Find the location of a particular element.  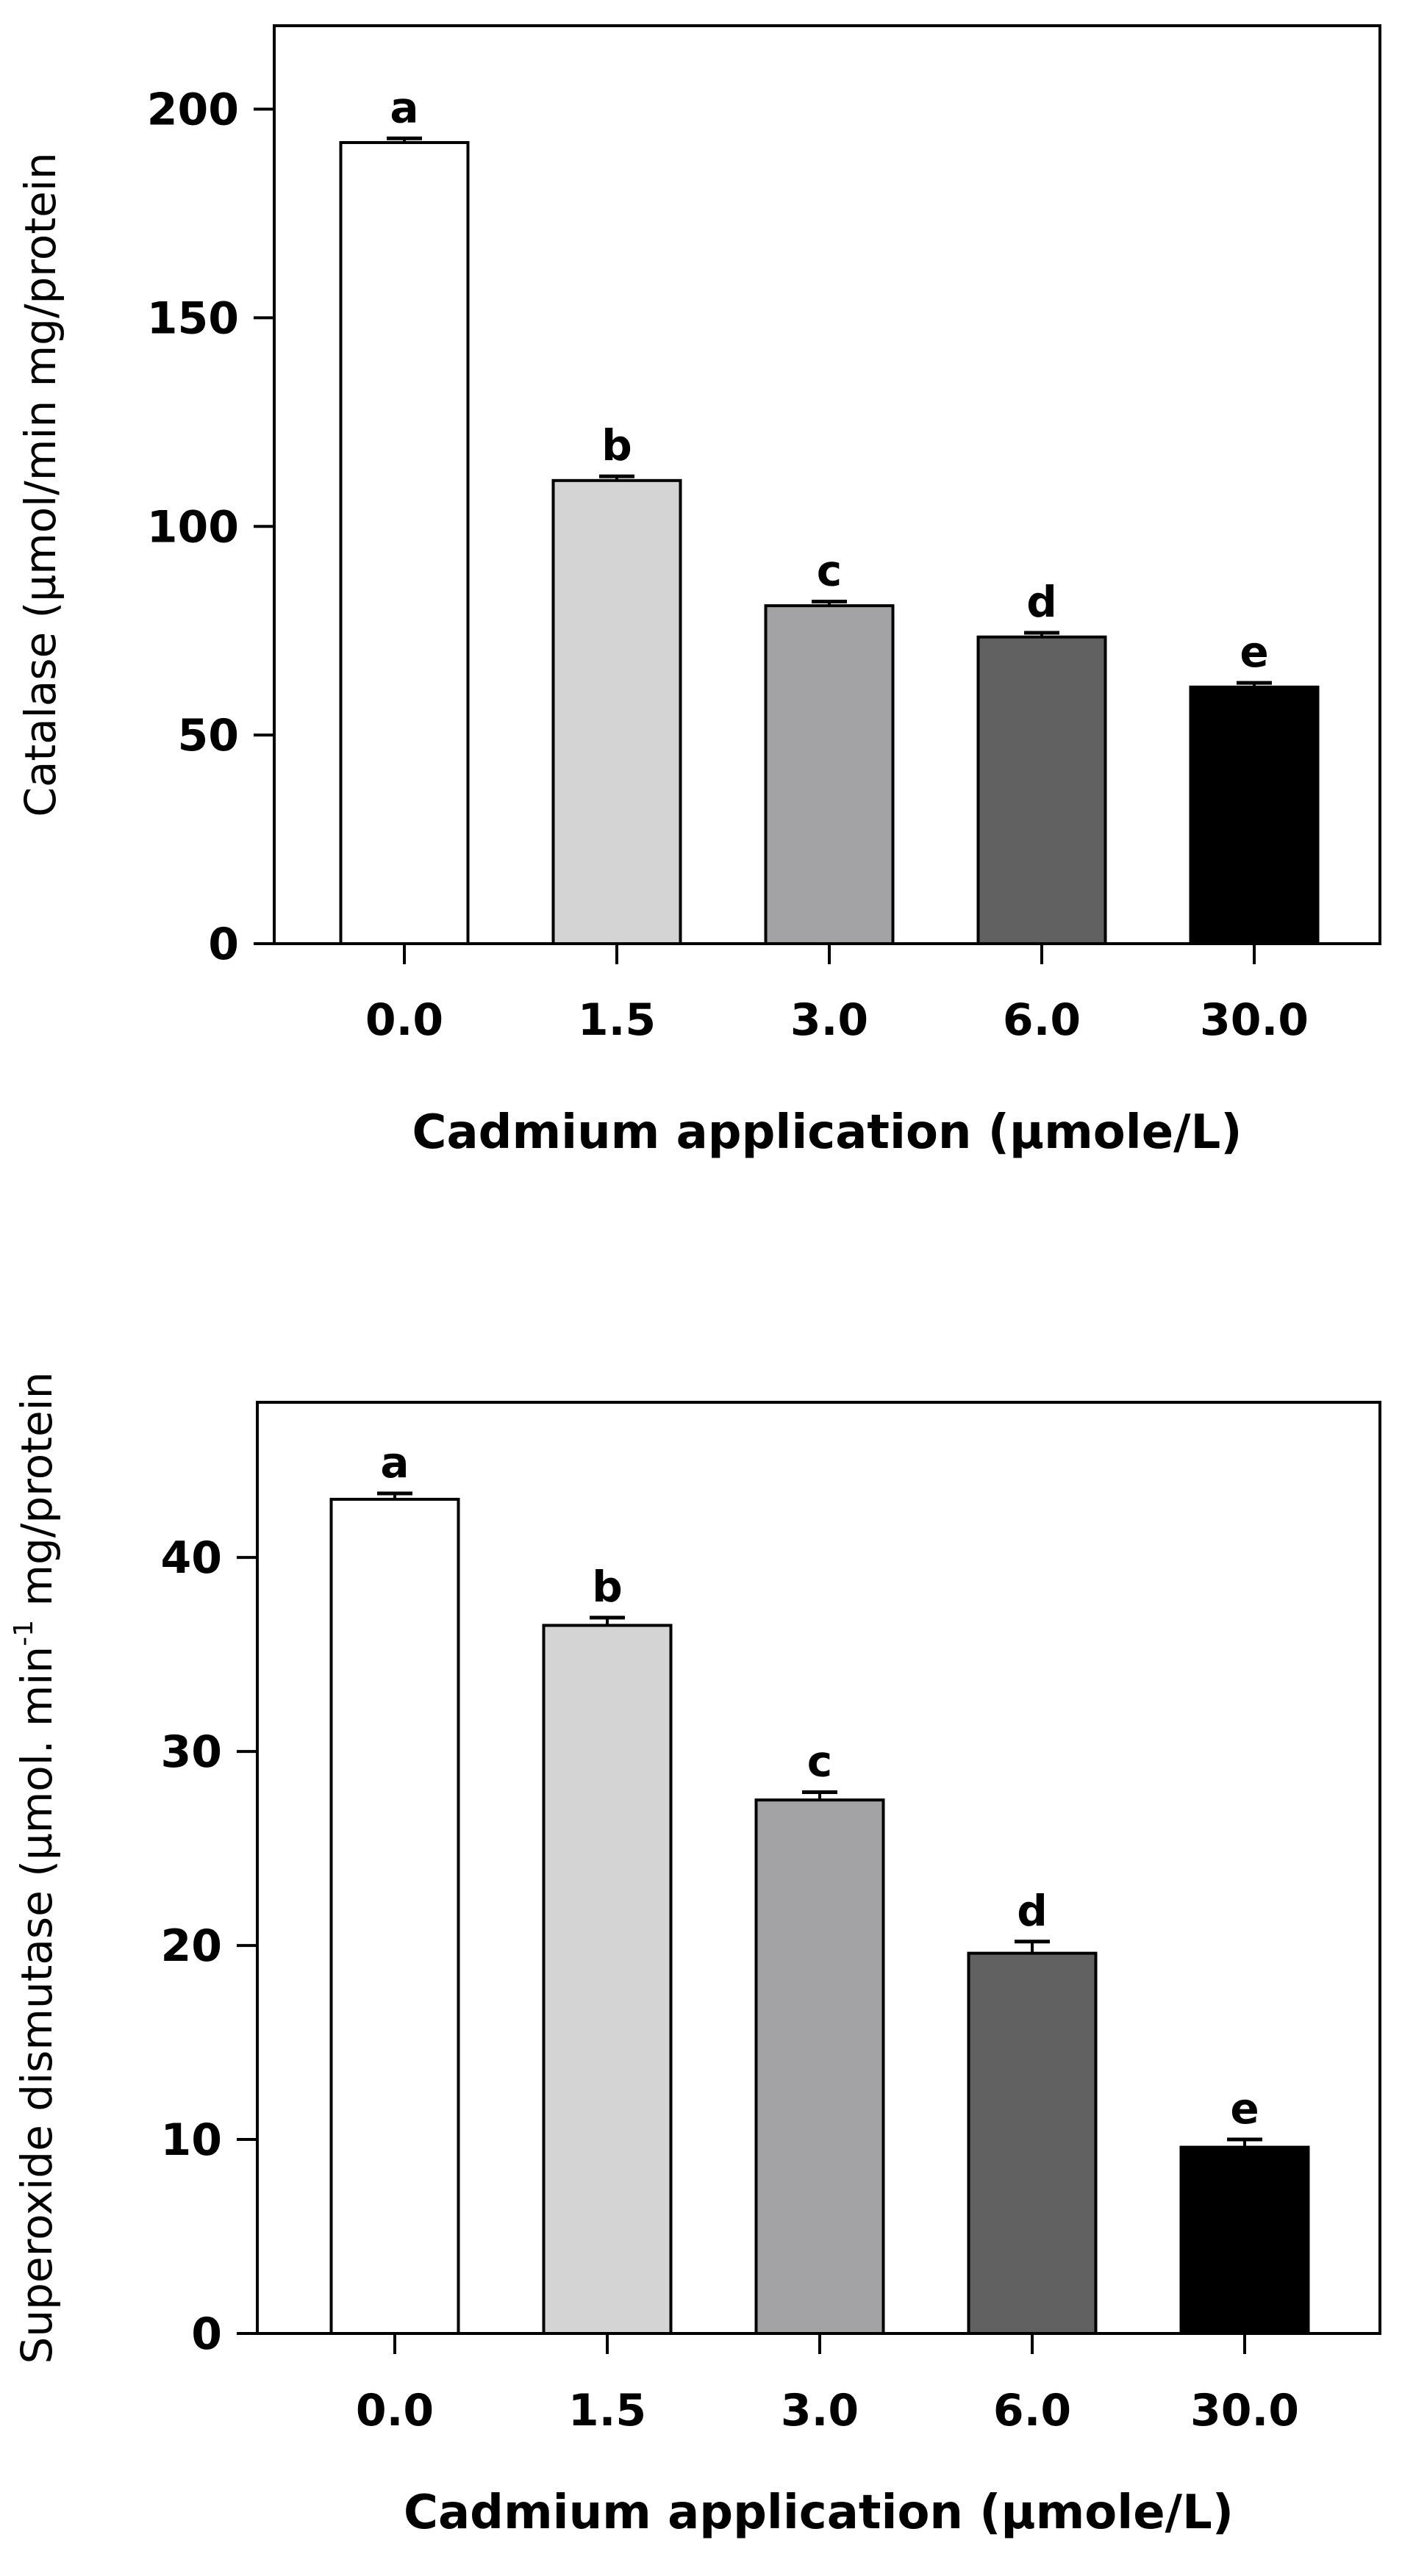

y-tick-label: 150 is located at coordinates (193, 318).